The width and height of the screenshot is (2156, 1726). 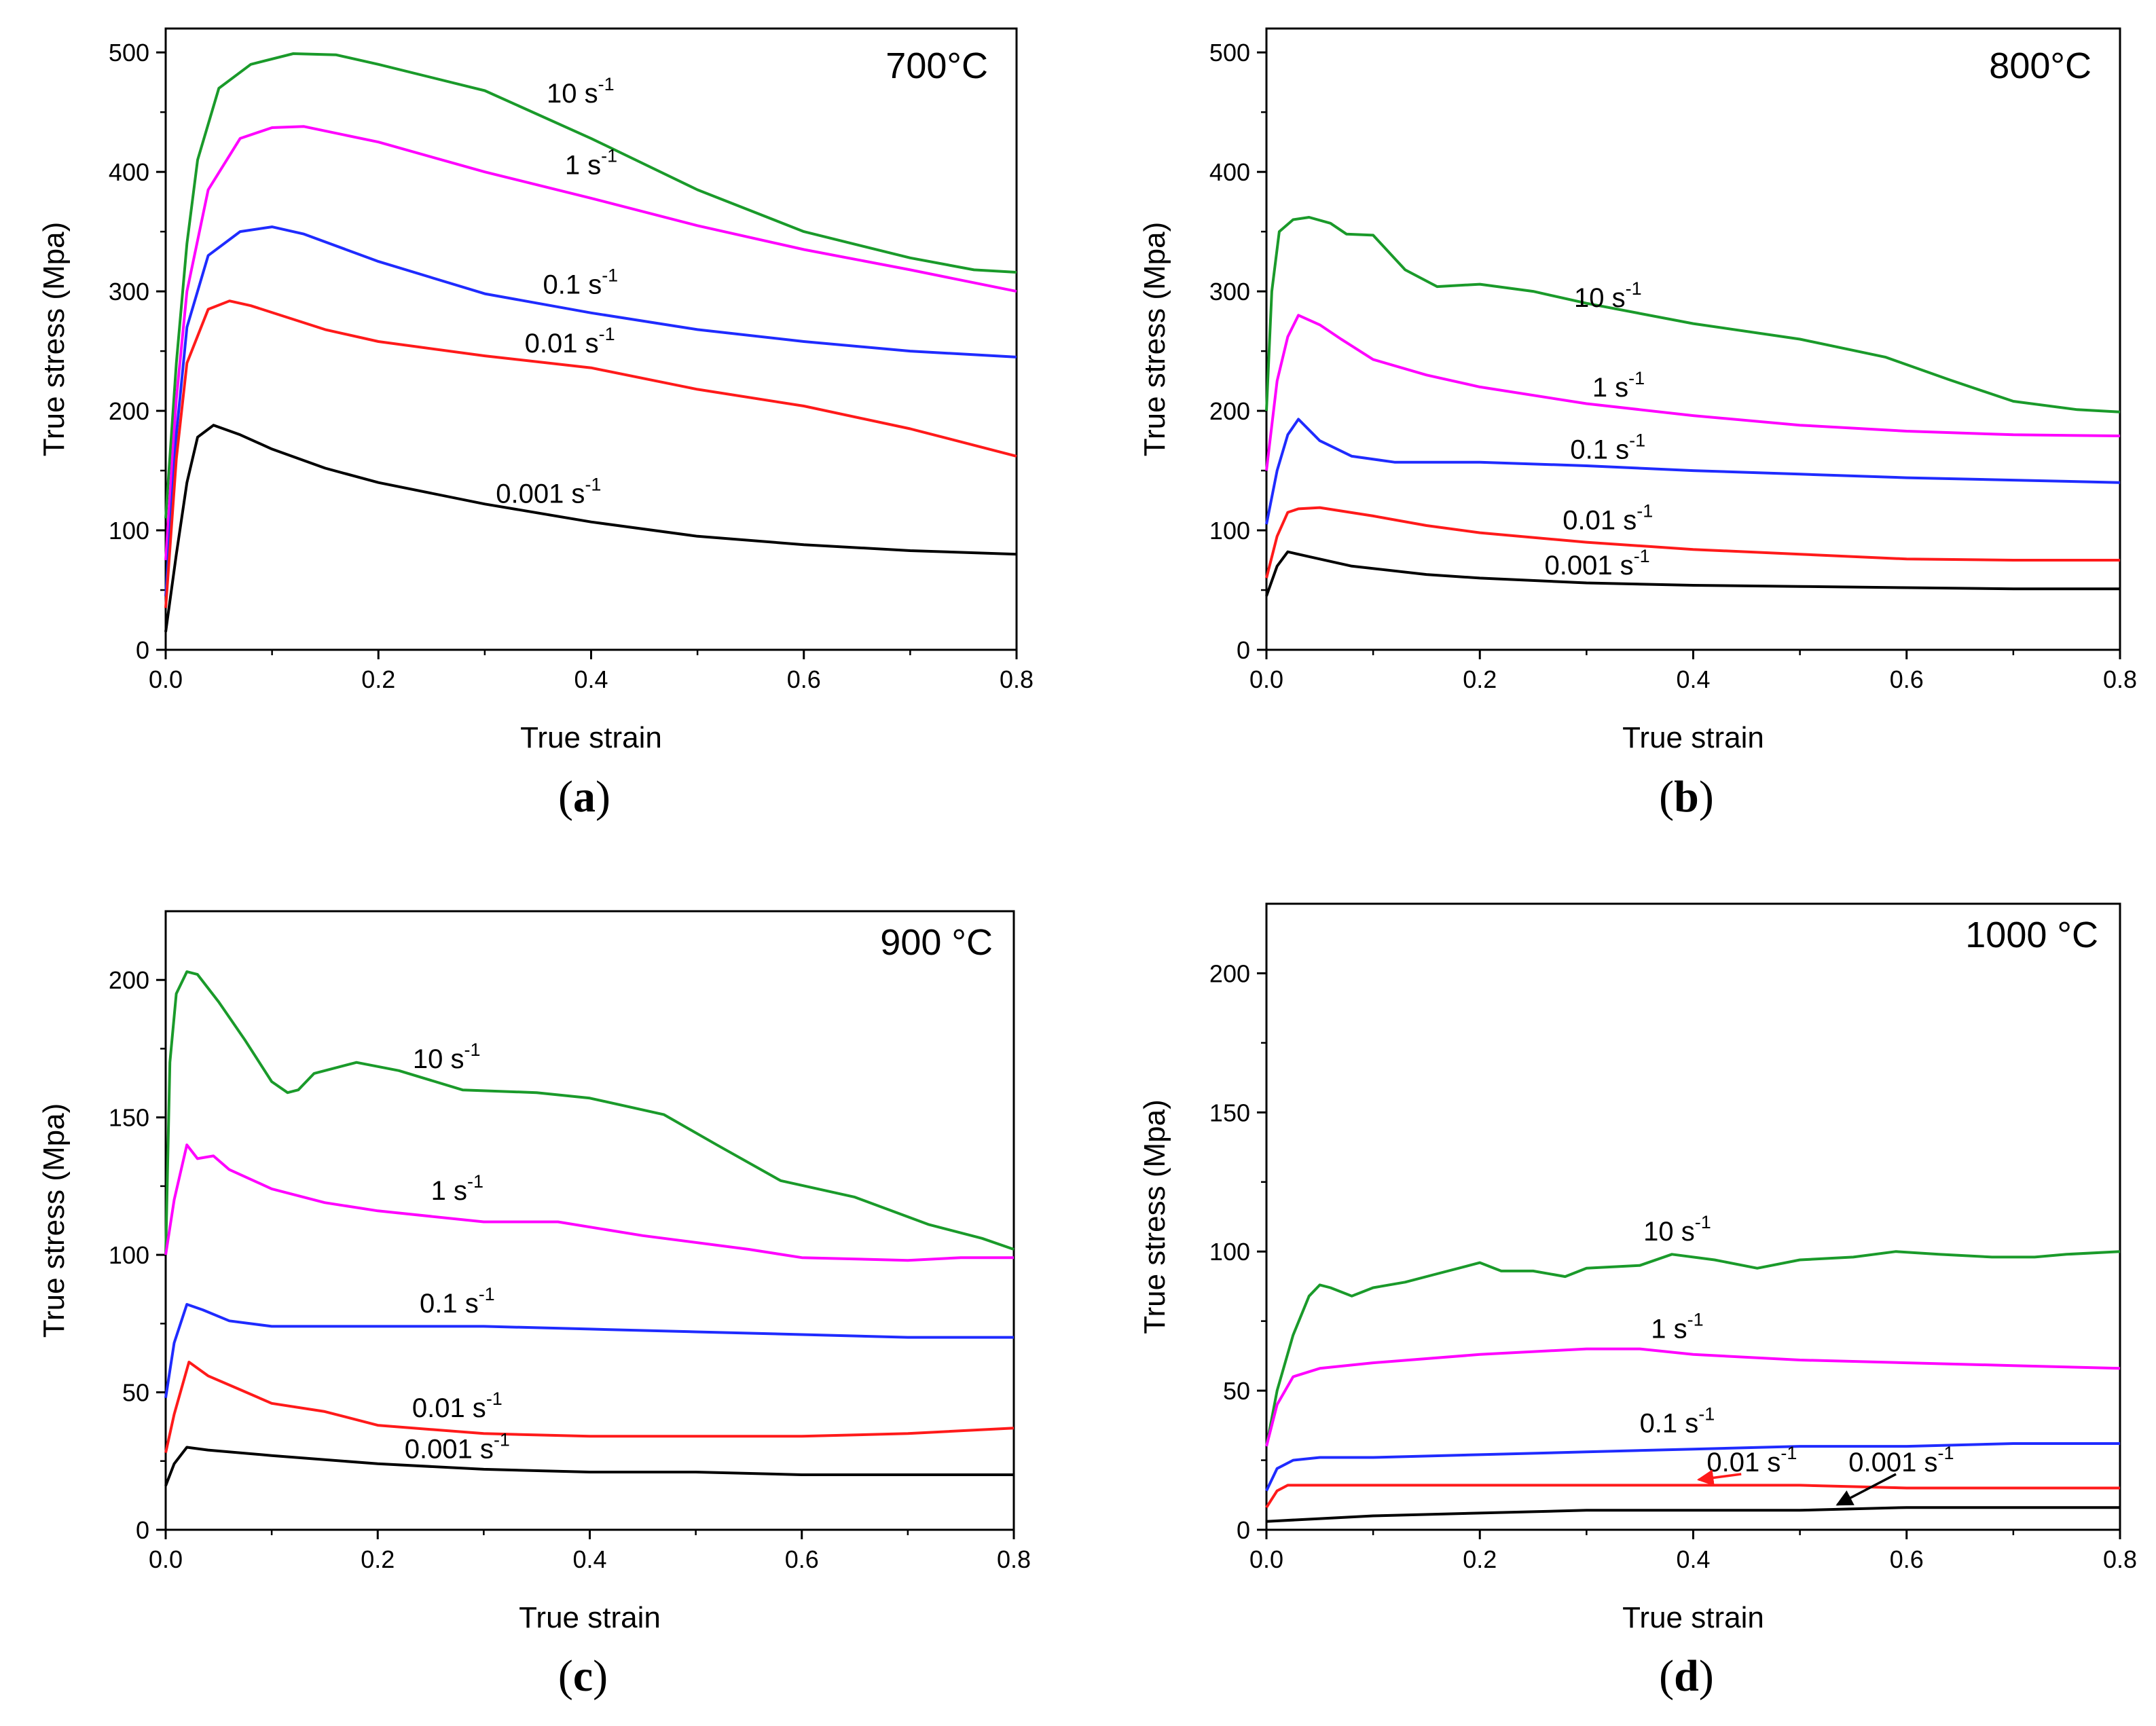 What do you see at coordinates (1687, 1676) in the screenshot?
I see `panel-caption: (d)` at bounding box center [1687, 1676].